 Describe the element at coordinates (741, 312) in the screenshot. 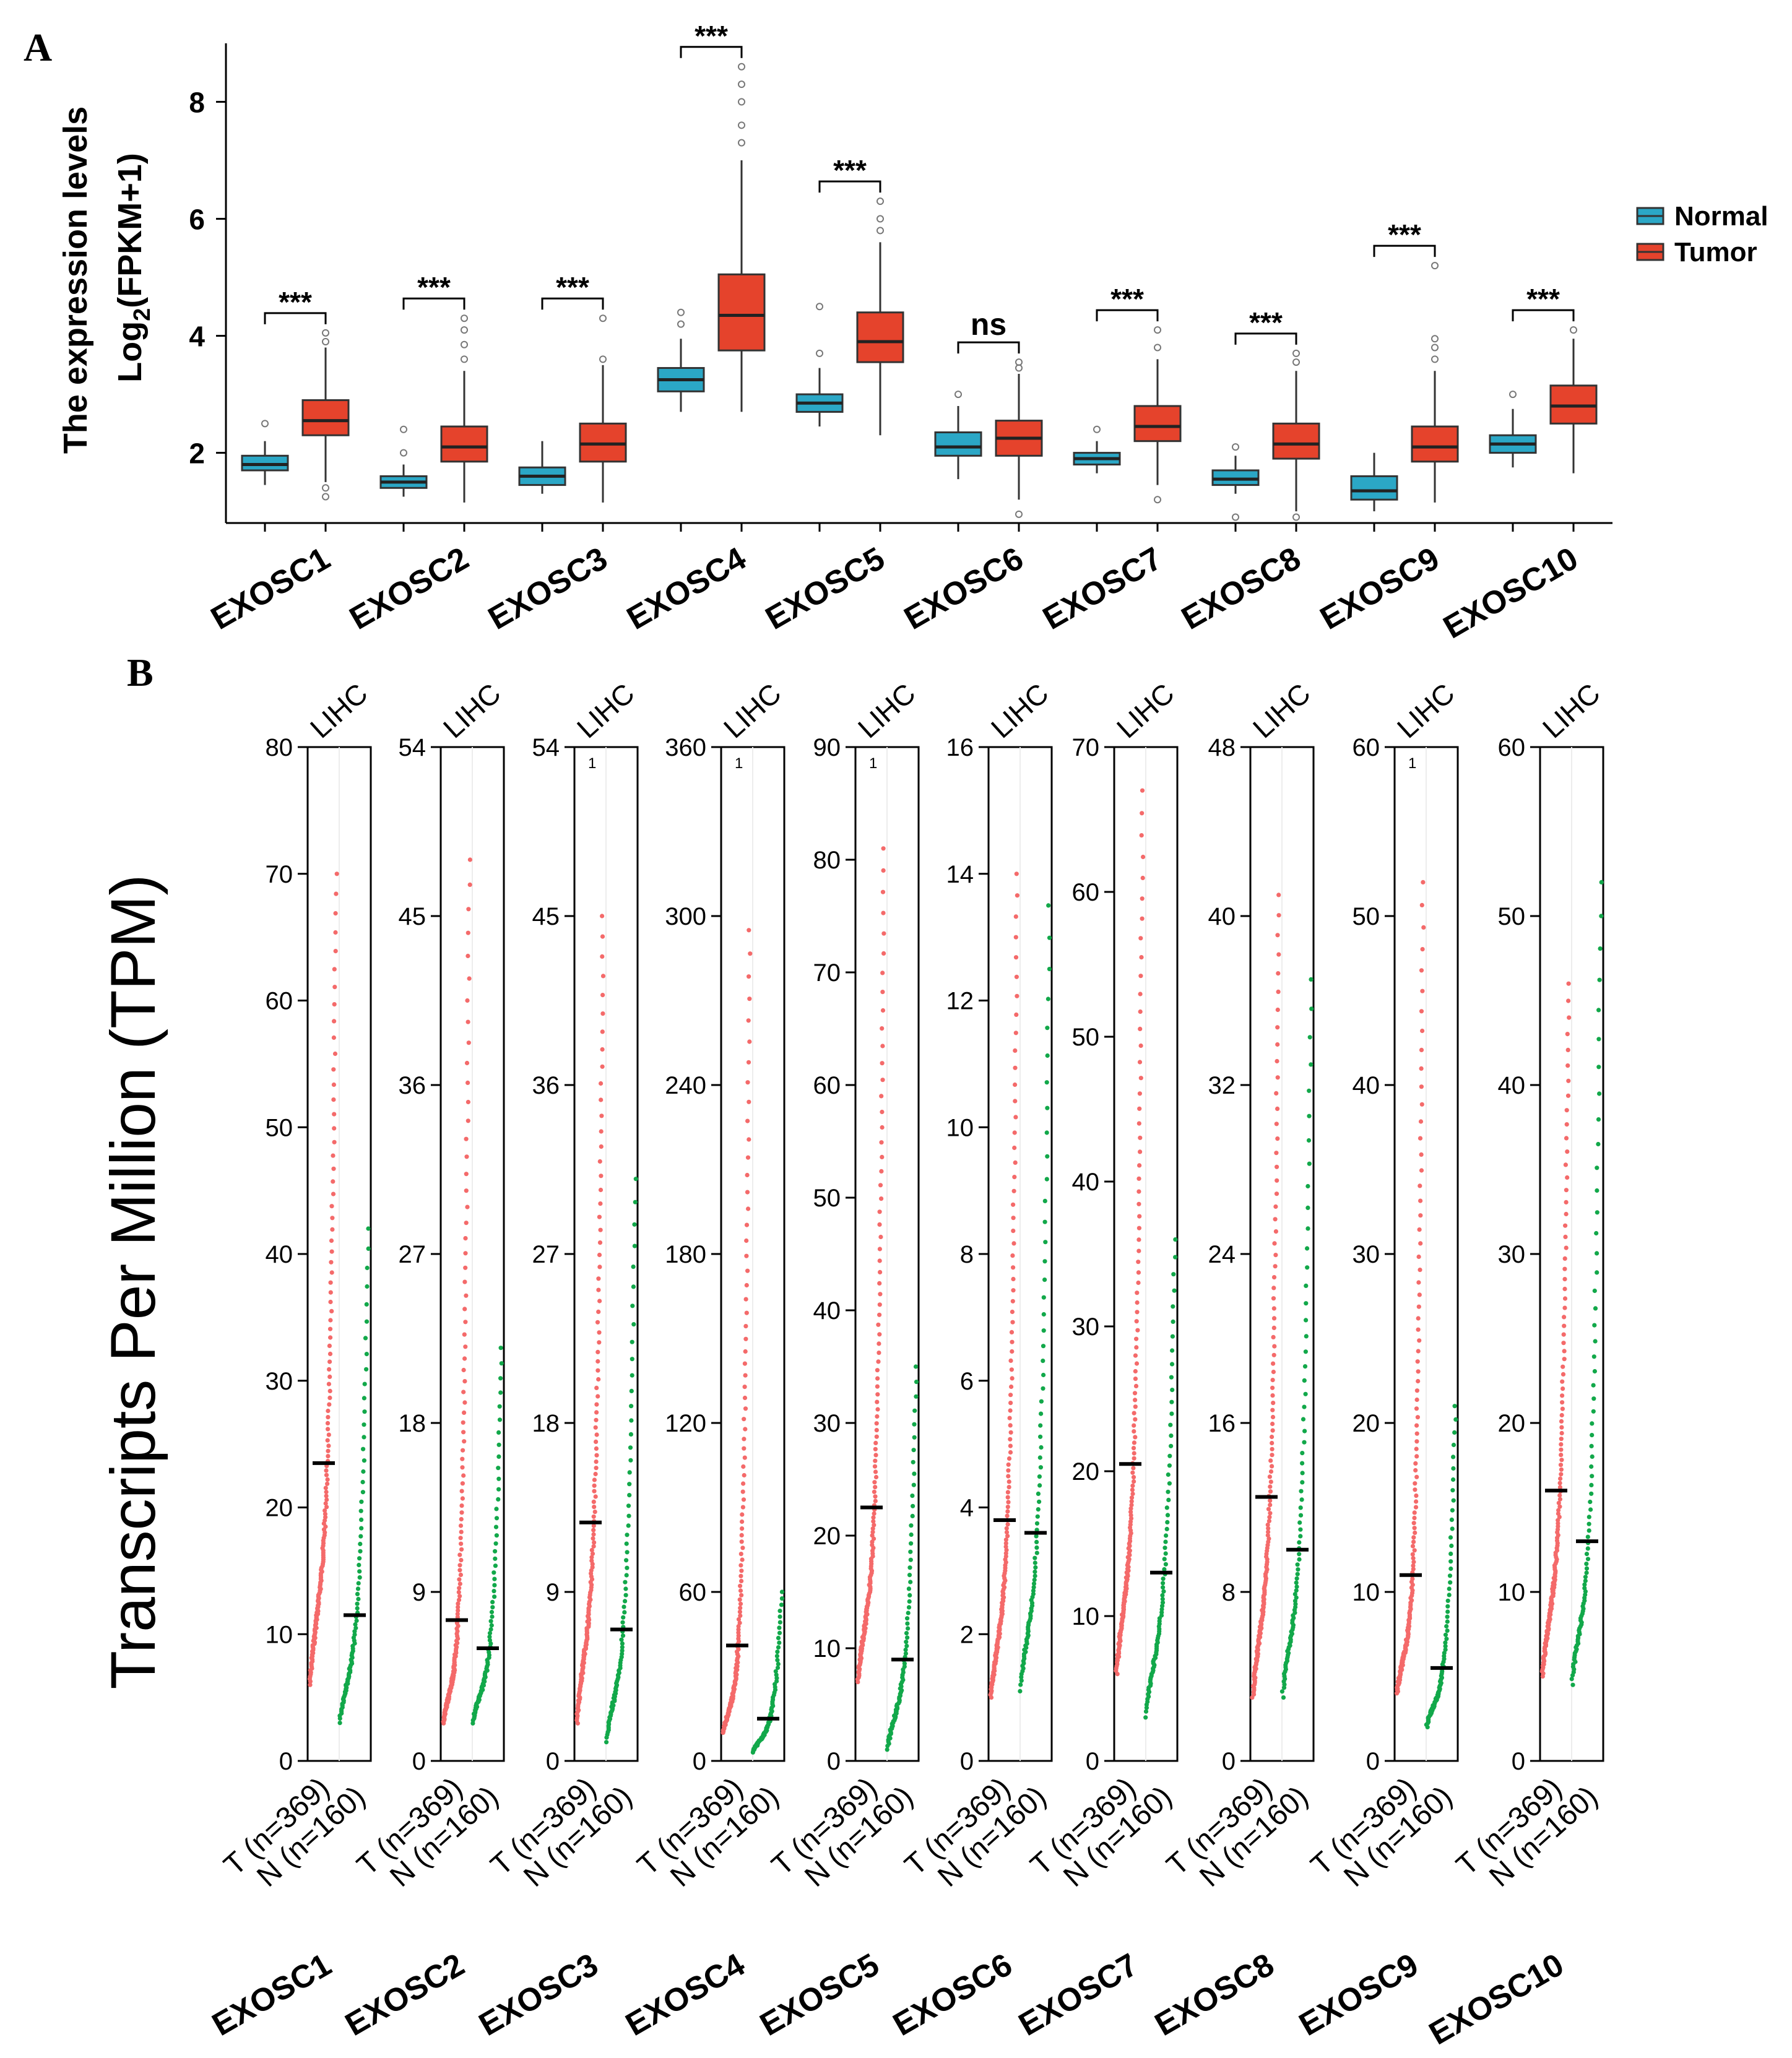

I see `box-tumor` at that location.